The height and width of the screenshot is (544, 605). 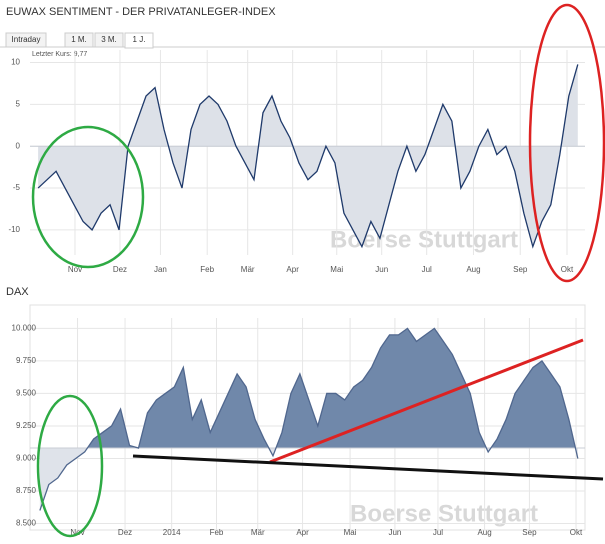 What do you see at coordinates (26, 425) in the screenshot?
I see `y-tick-label: 9.250` at bounding box center [26, 425].